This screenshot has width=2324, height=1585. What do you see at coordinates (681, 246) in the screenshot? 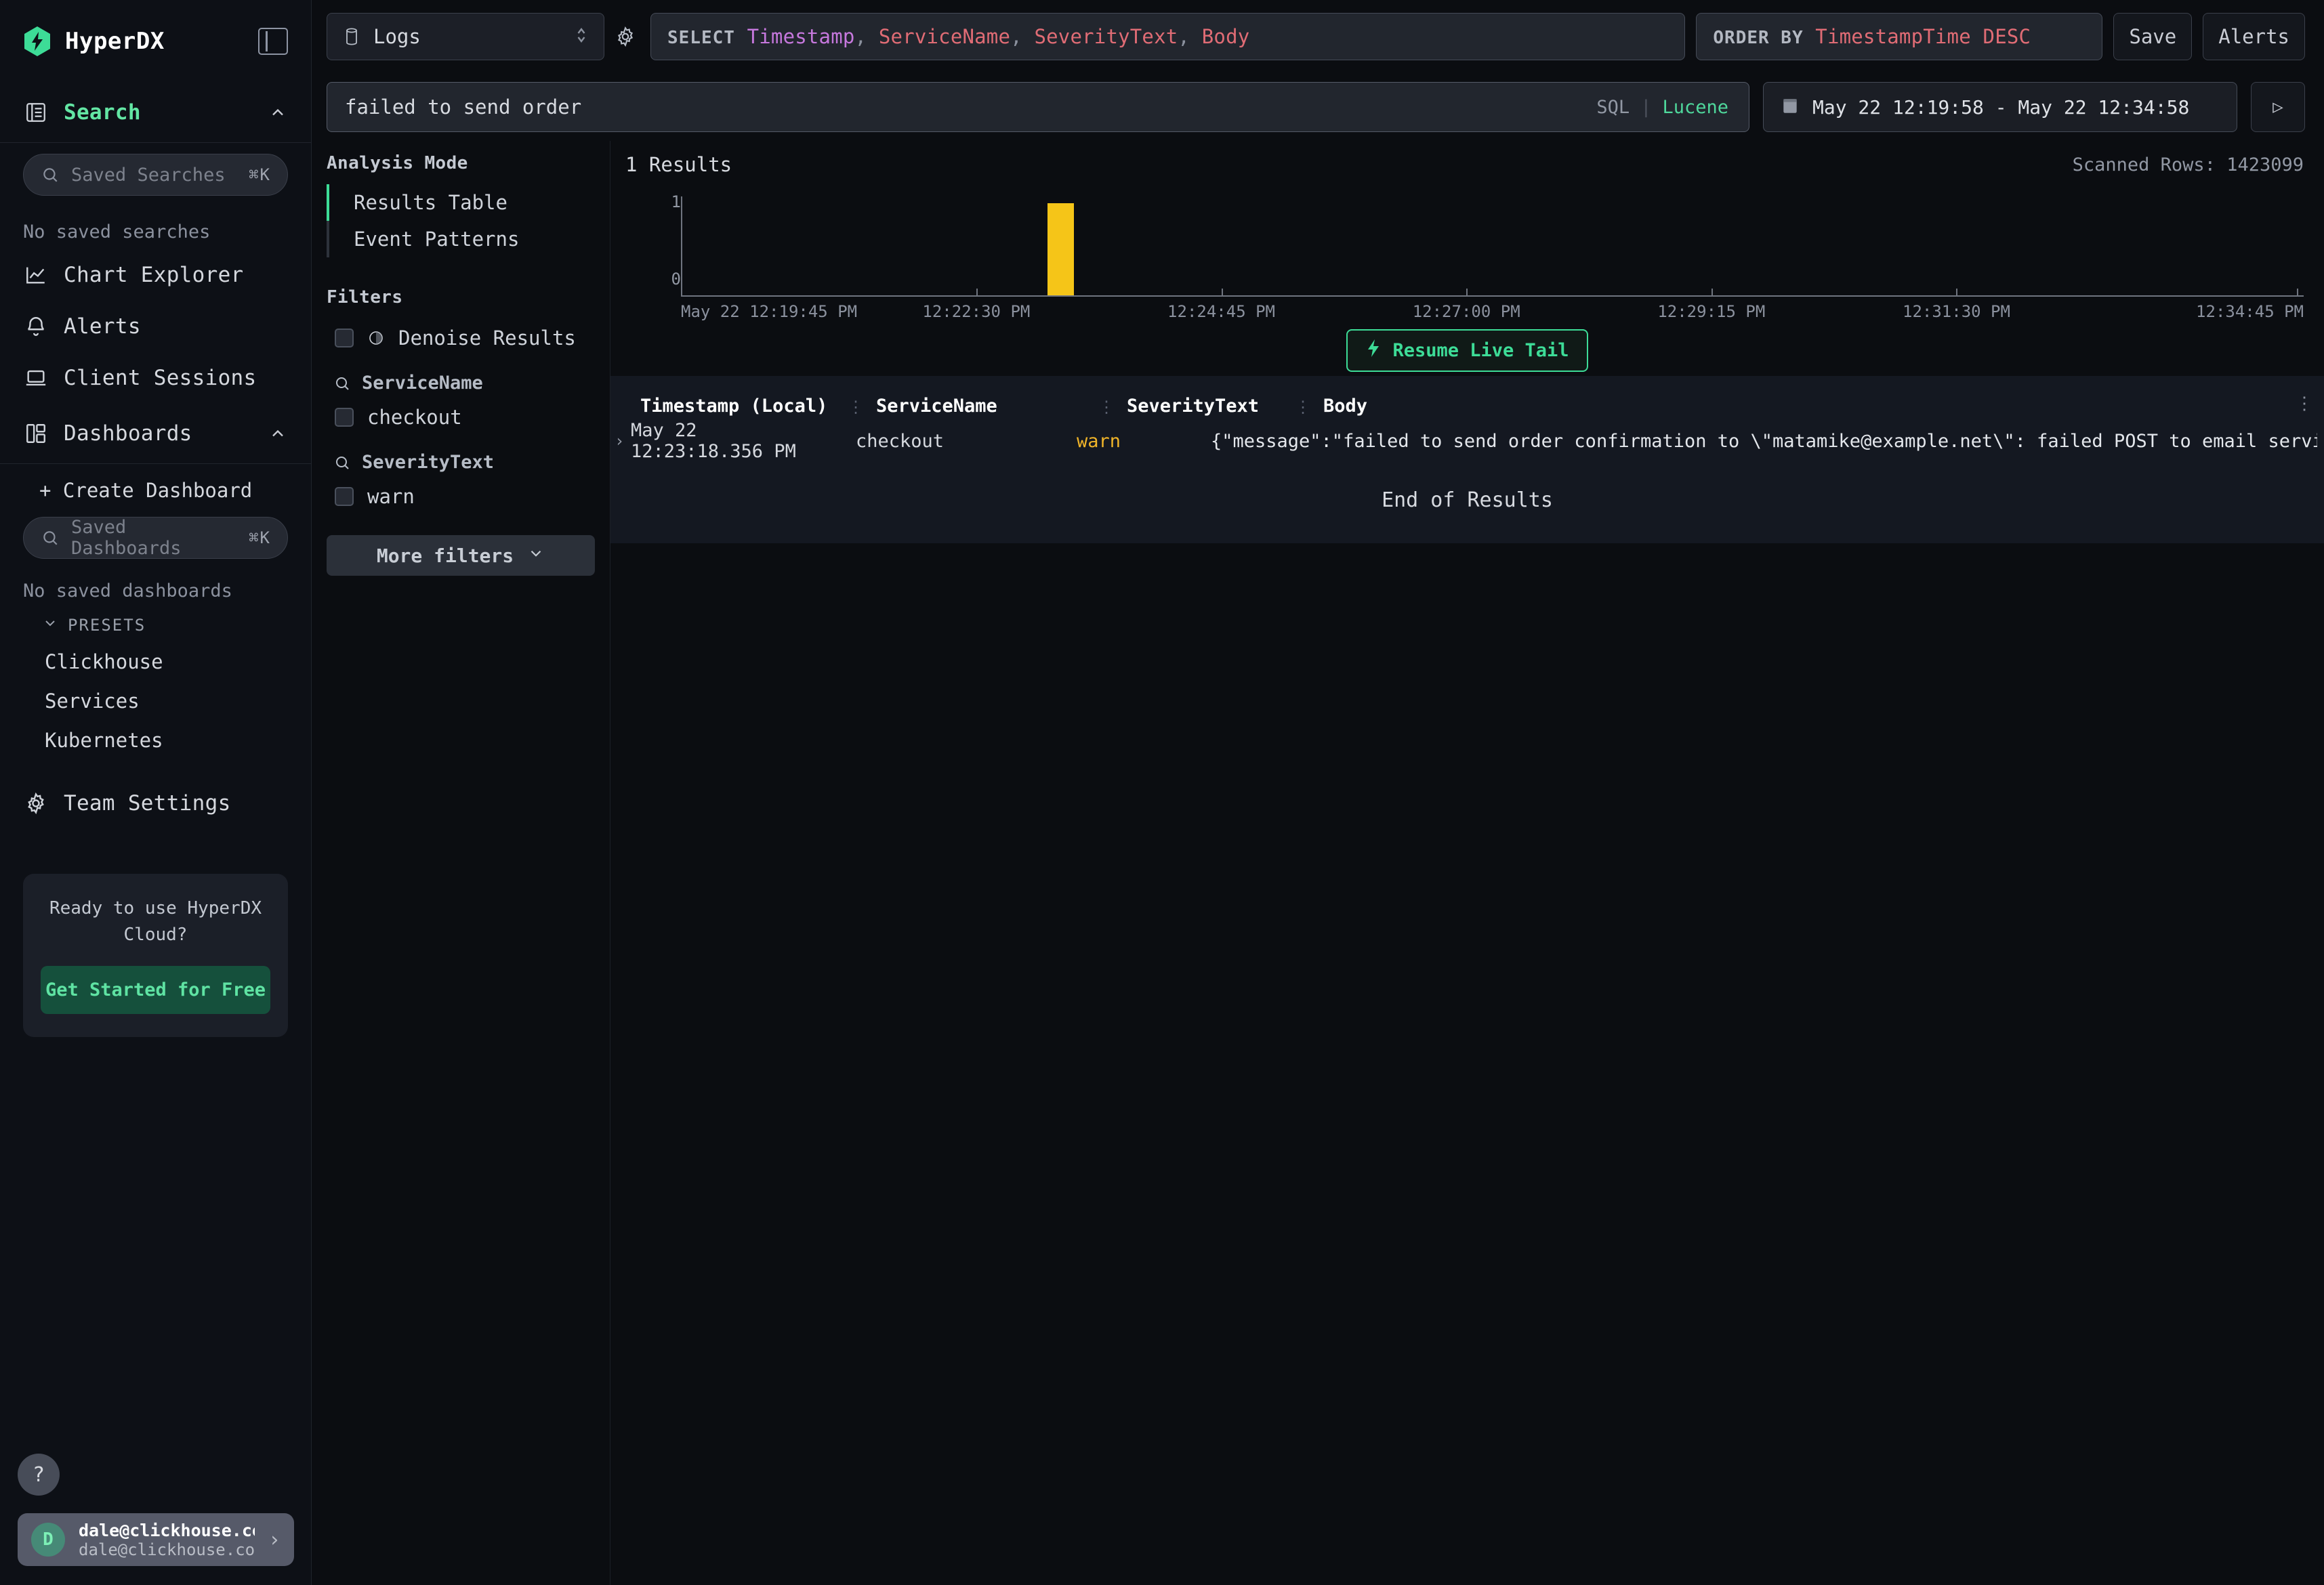
I see `y-axis-line` at bounding box center [681, 246].